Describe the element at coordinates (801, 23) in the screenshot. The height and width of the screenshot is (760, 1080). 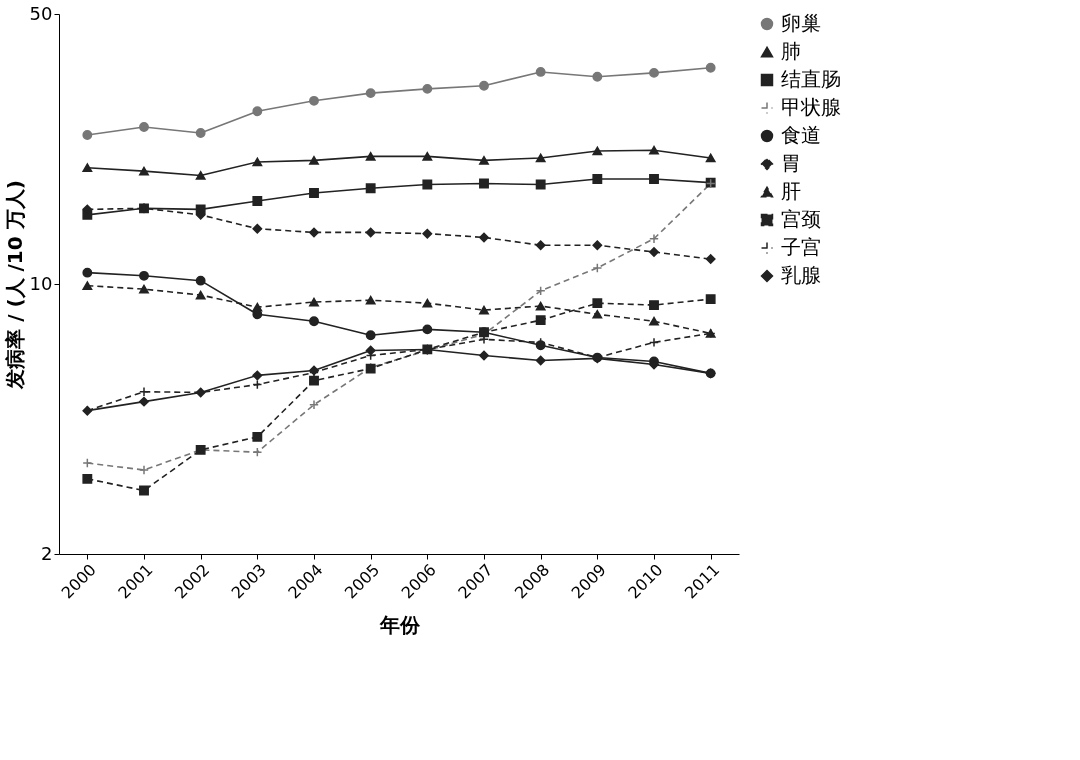
I see `legend-label: 卵巢` at that location.